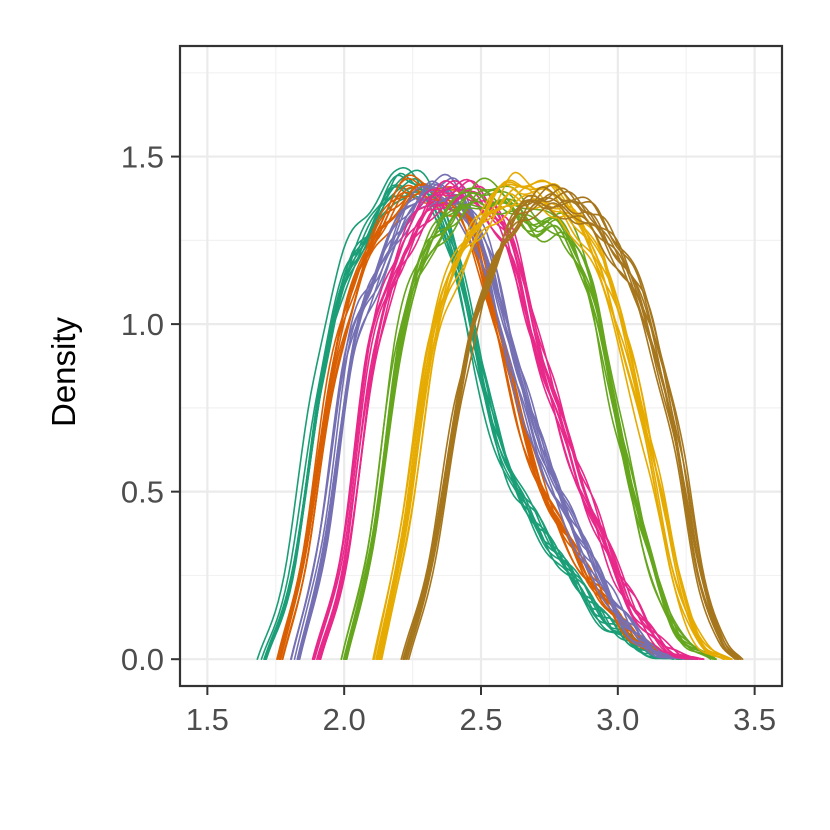 This screenshot has width=830, height=830. Describe the element at coordinates (480, 719) in the screenshot. I see `x-tick-label: 2.5` at that location.